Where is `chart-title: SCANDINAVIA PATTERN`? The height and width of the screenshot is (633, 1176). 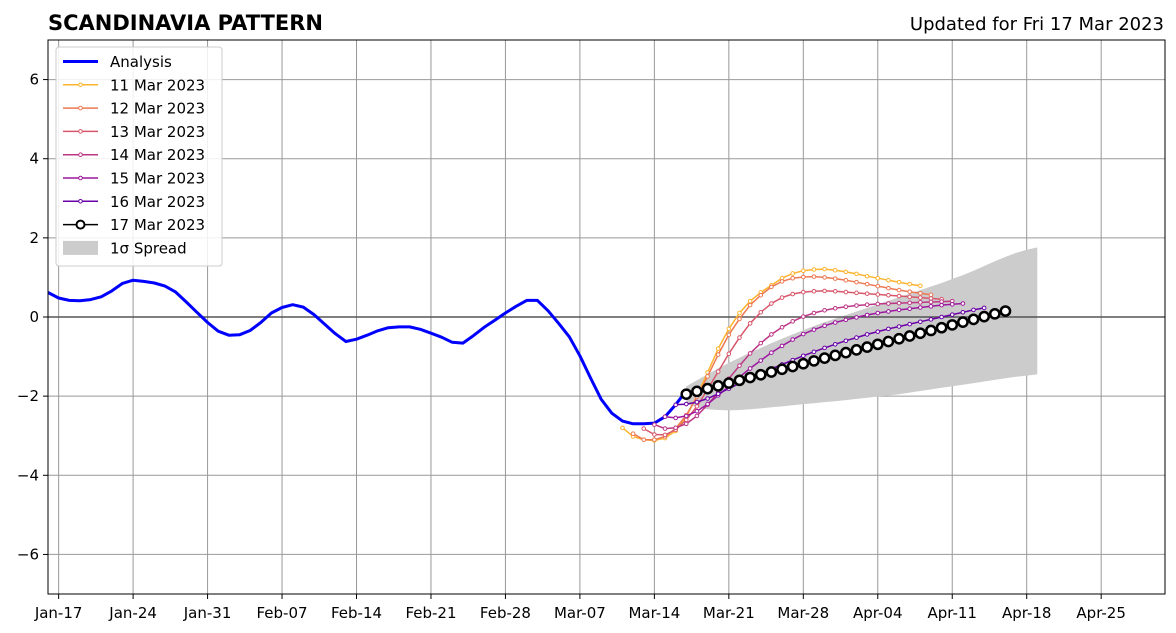 chart-title: SCANDINAVIA PATTERN is located at coordinates (185, 23).